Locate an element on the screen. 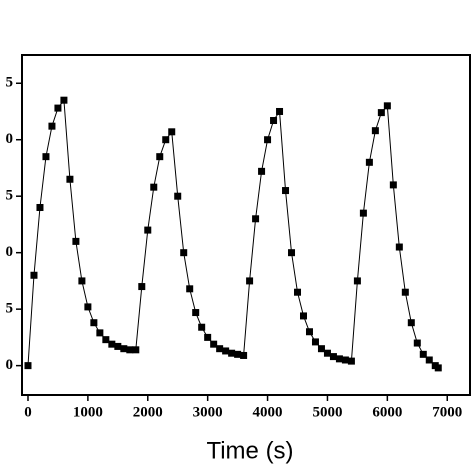 The width and height of the screenshot is (474, 474). x-tick-label: 7000 is located at coordinates (447, 412).